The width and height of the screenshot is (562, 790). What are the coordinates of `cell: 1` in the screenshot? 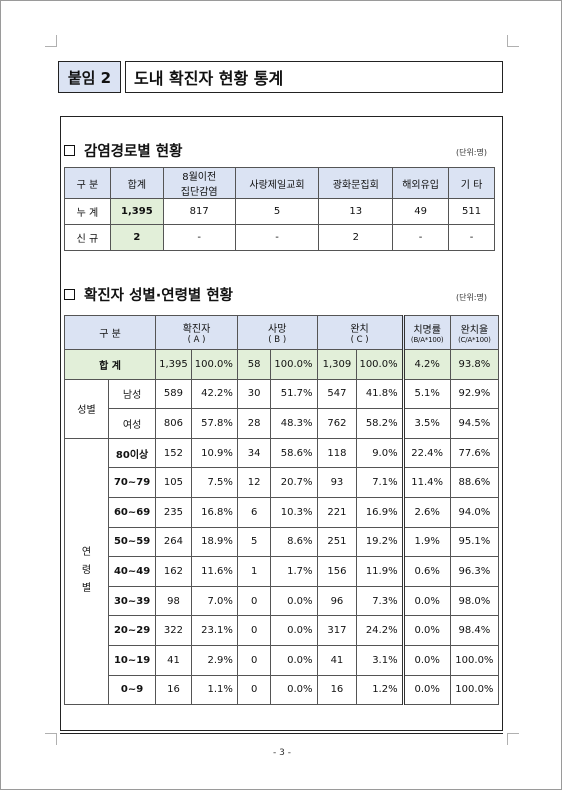 It's located at (254, 571).